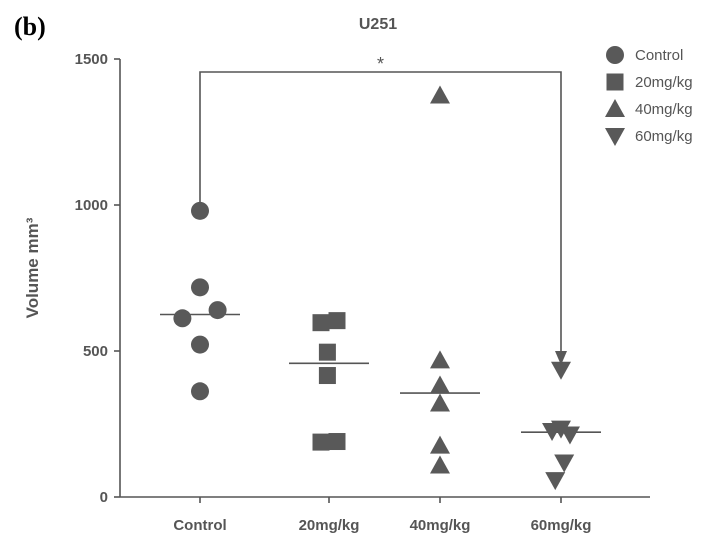 Image resolution: width=713 pixels, height=545 pixels. What do you see at coordinates (659, 55) in the screenshot?
I see `legend-label: Control` at bounding box center [659, 55].